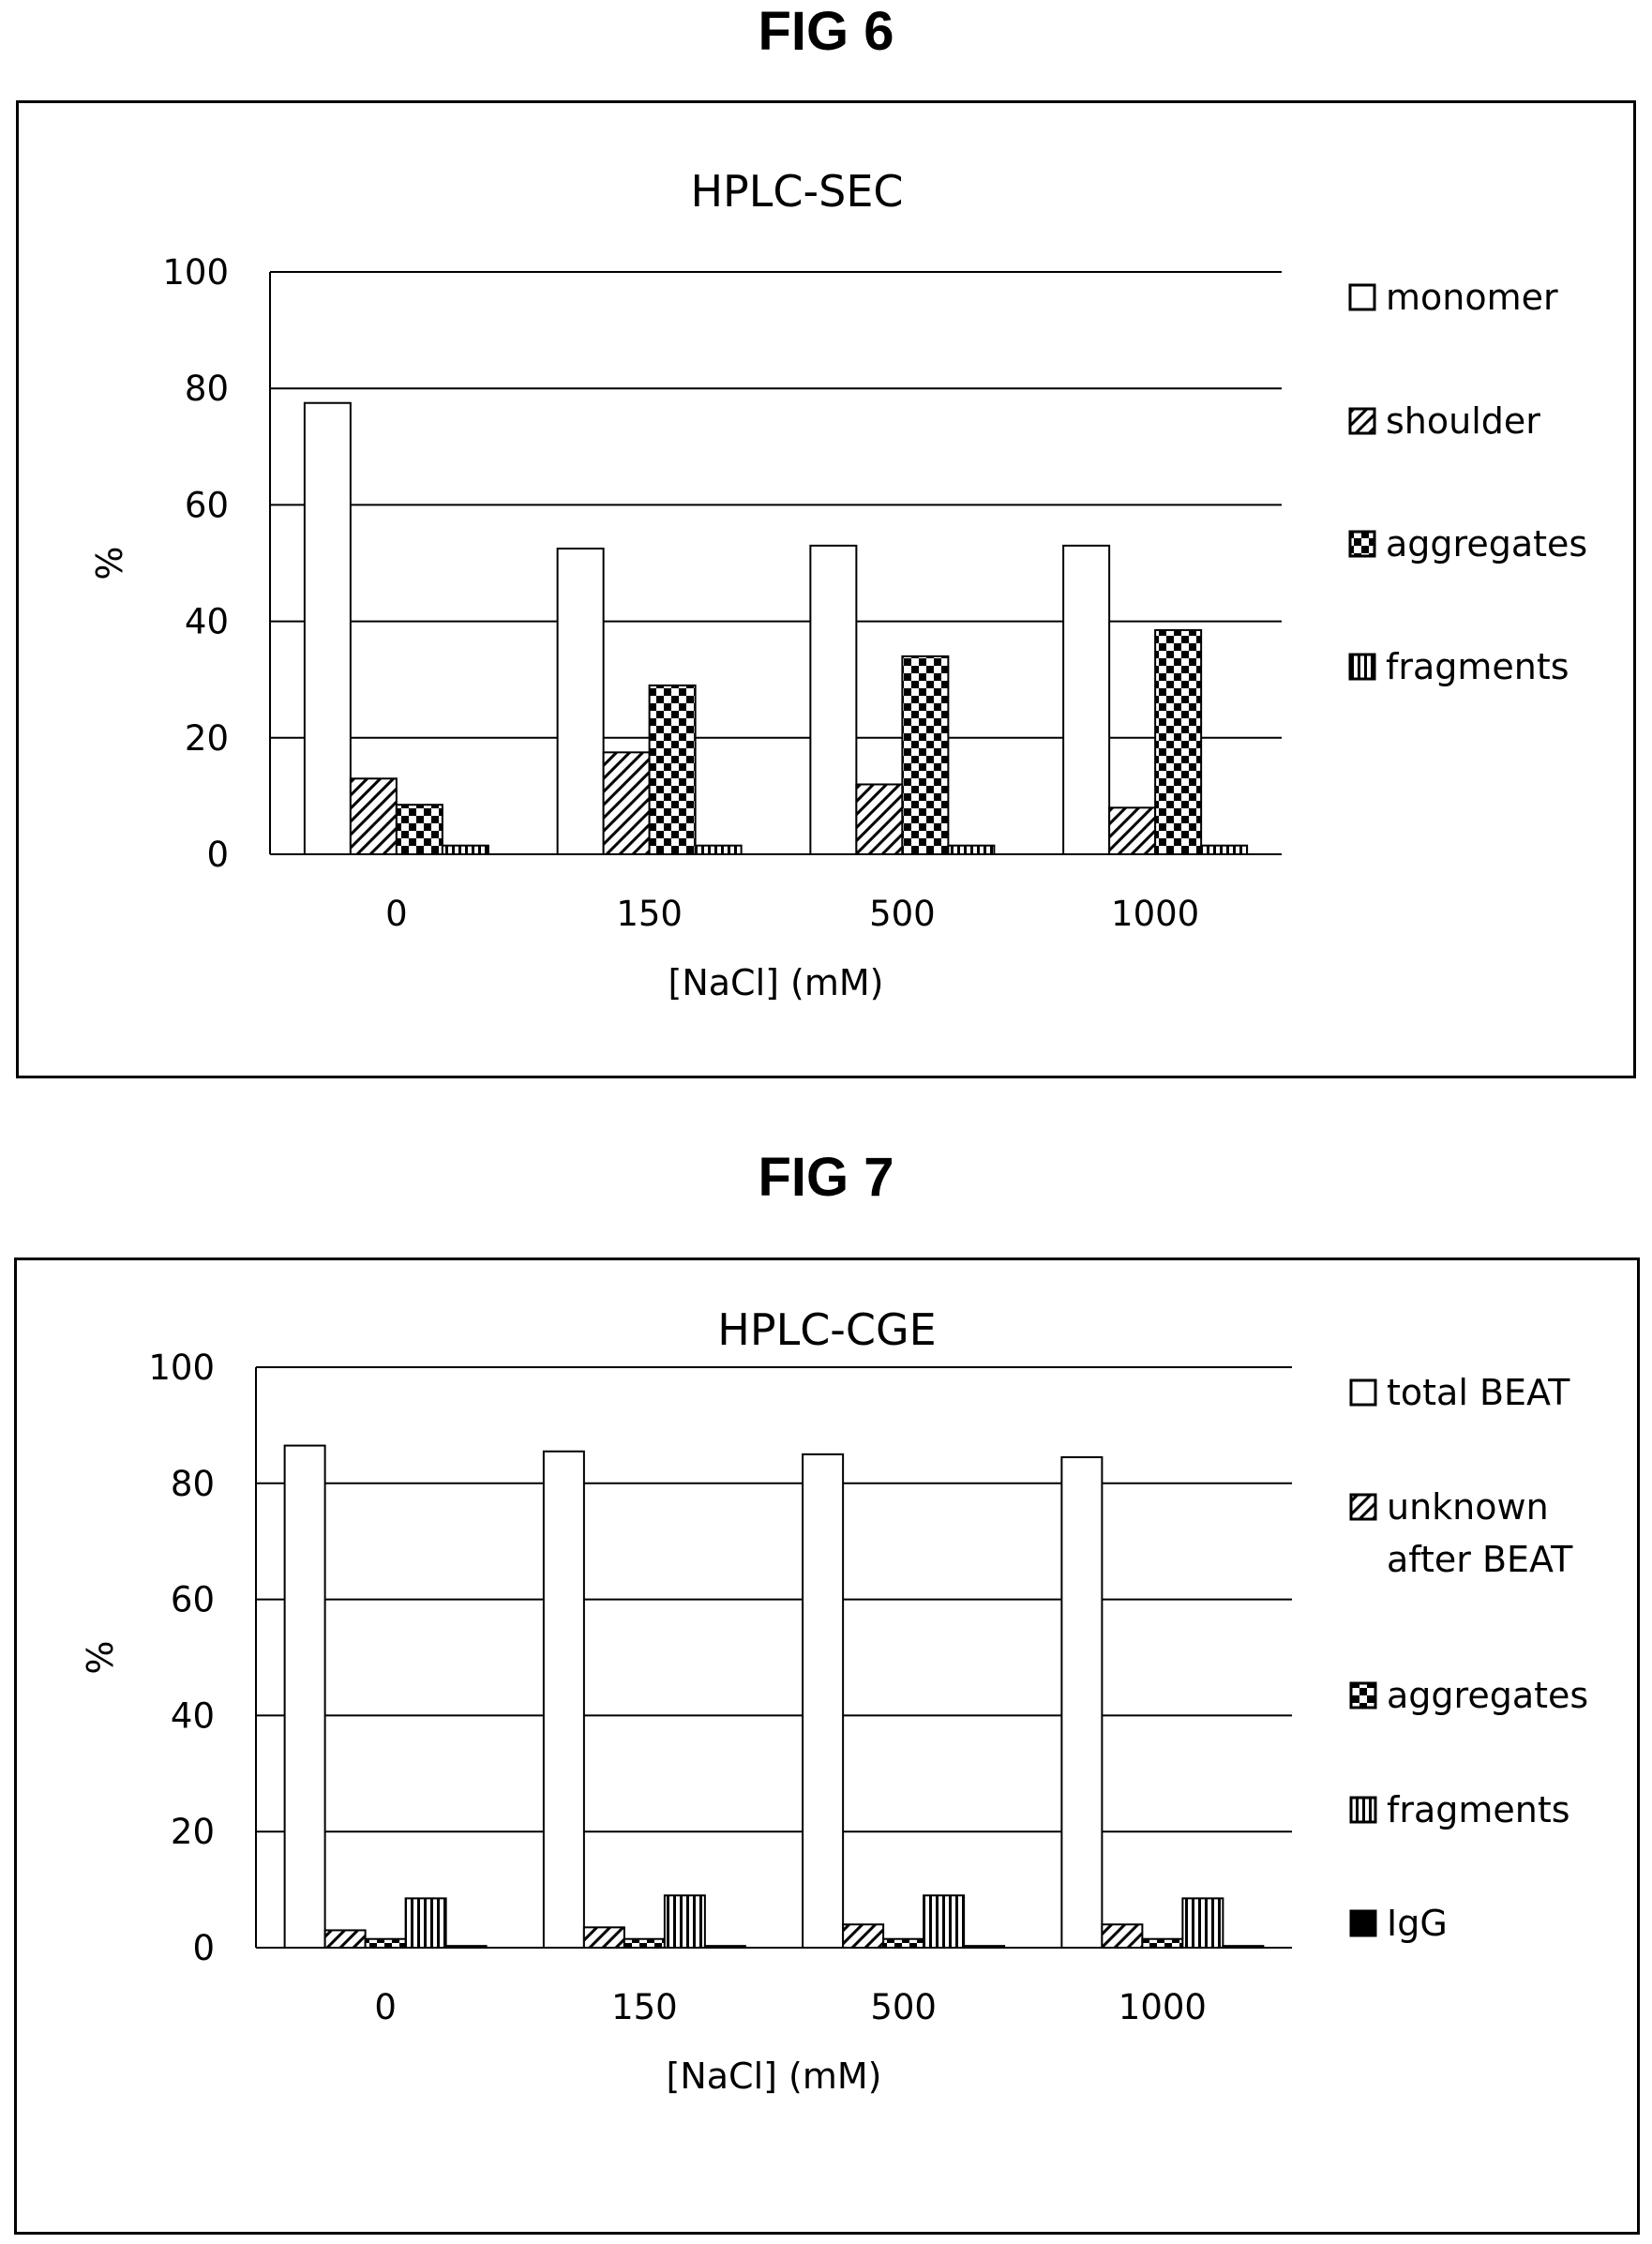 This screenshot has height=2244, width=1652. What do you see at coordinates (1472, 297) in the screenshot?
I see `legend-label-monomer: monomer` at bounding box center [1472, 297].